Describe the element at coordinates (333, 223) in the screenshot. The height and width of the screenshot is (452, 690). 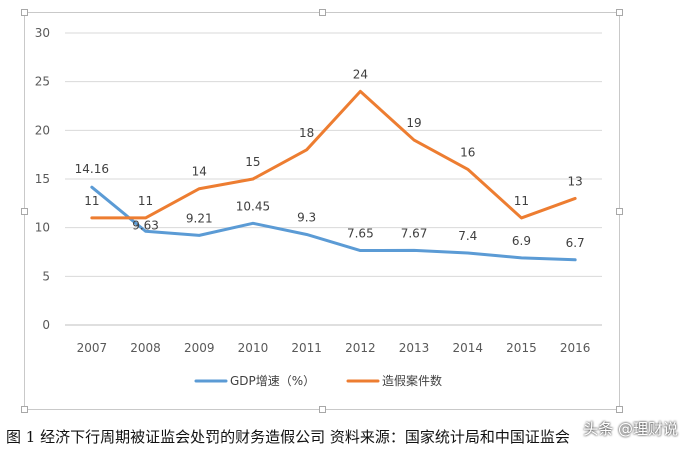
I see `series-line-gdp` at that location.